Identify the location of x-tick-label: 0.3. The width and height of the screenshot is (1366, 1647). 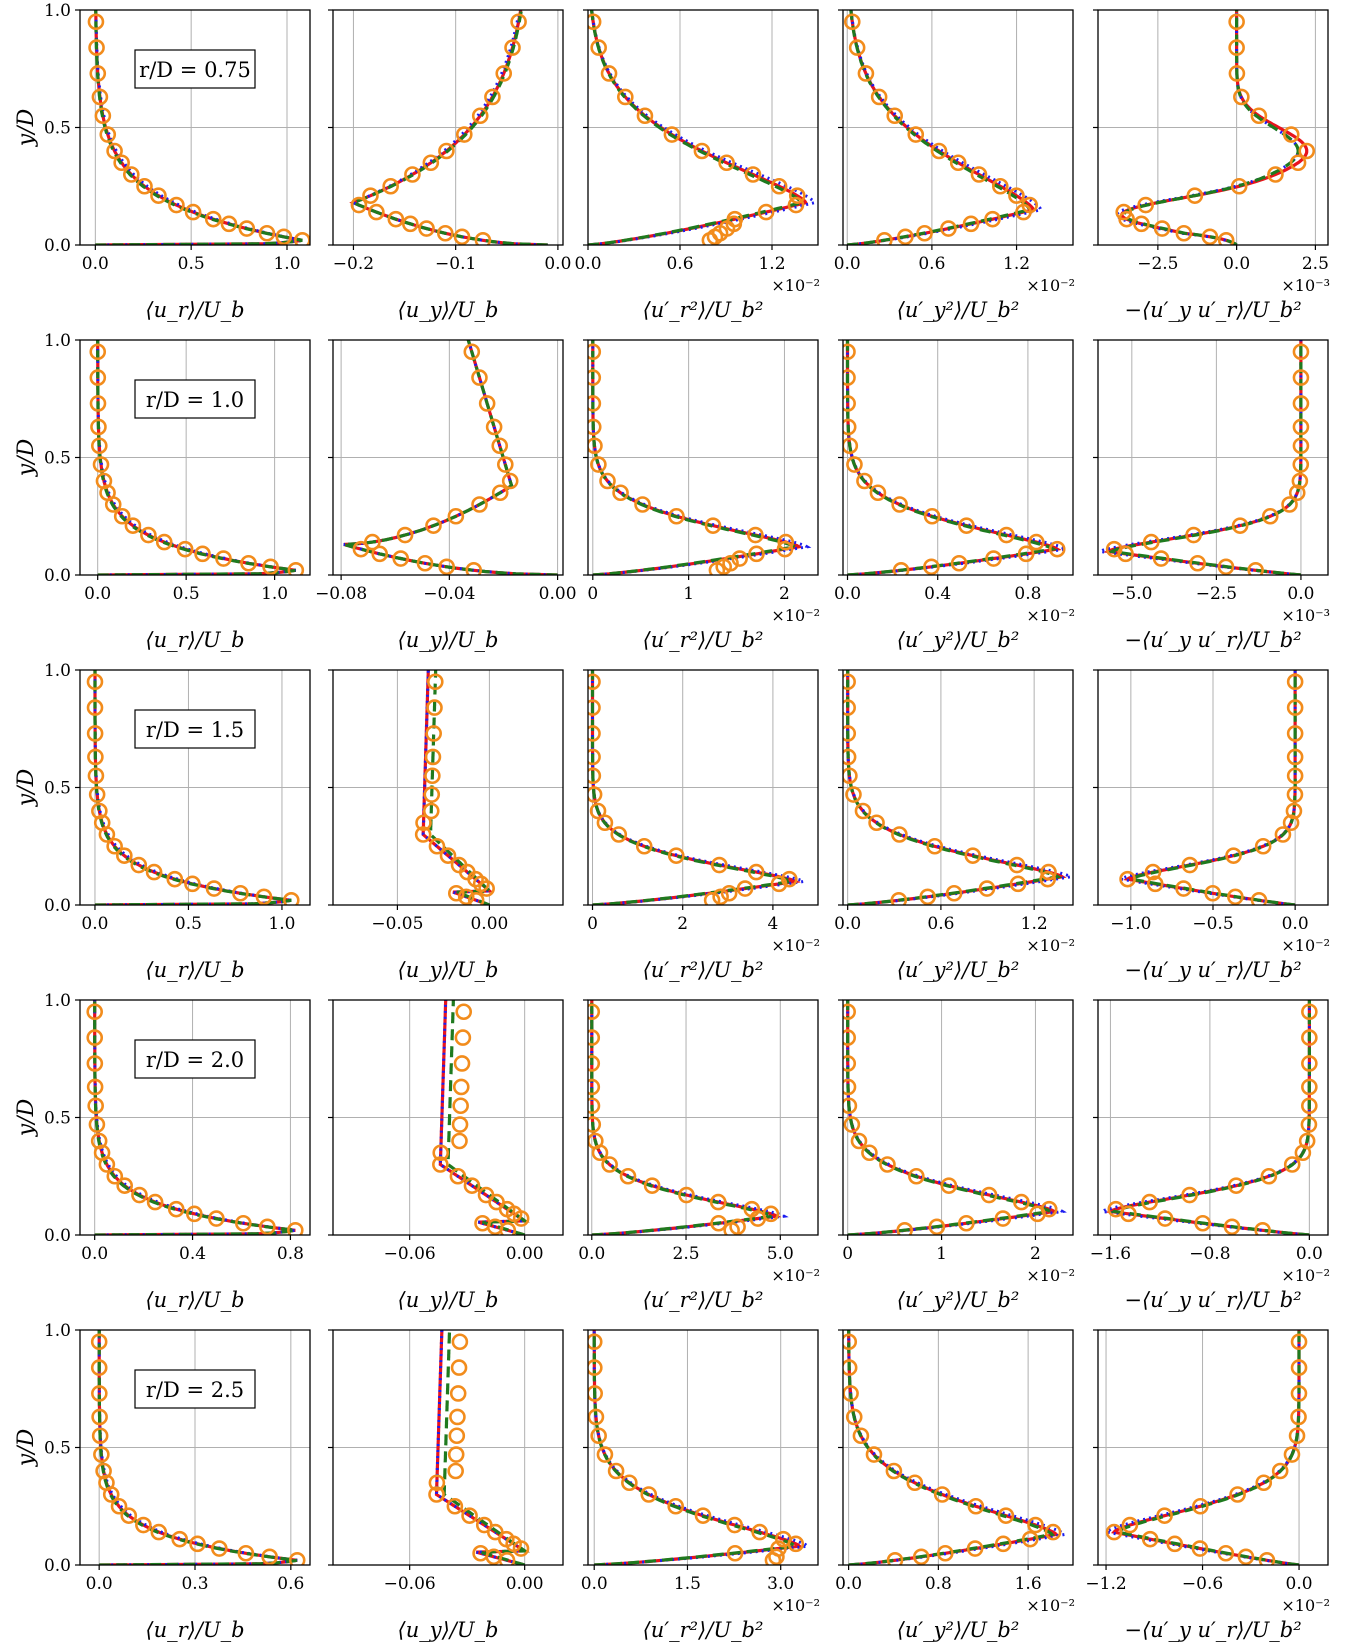
(194, 1584).